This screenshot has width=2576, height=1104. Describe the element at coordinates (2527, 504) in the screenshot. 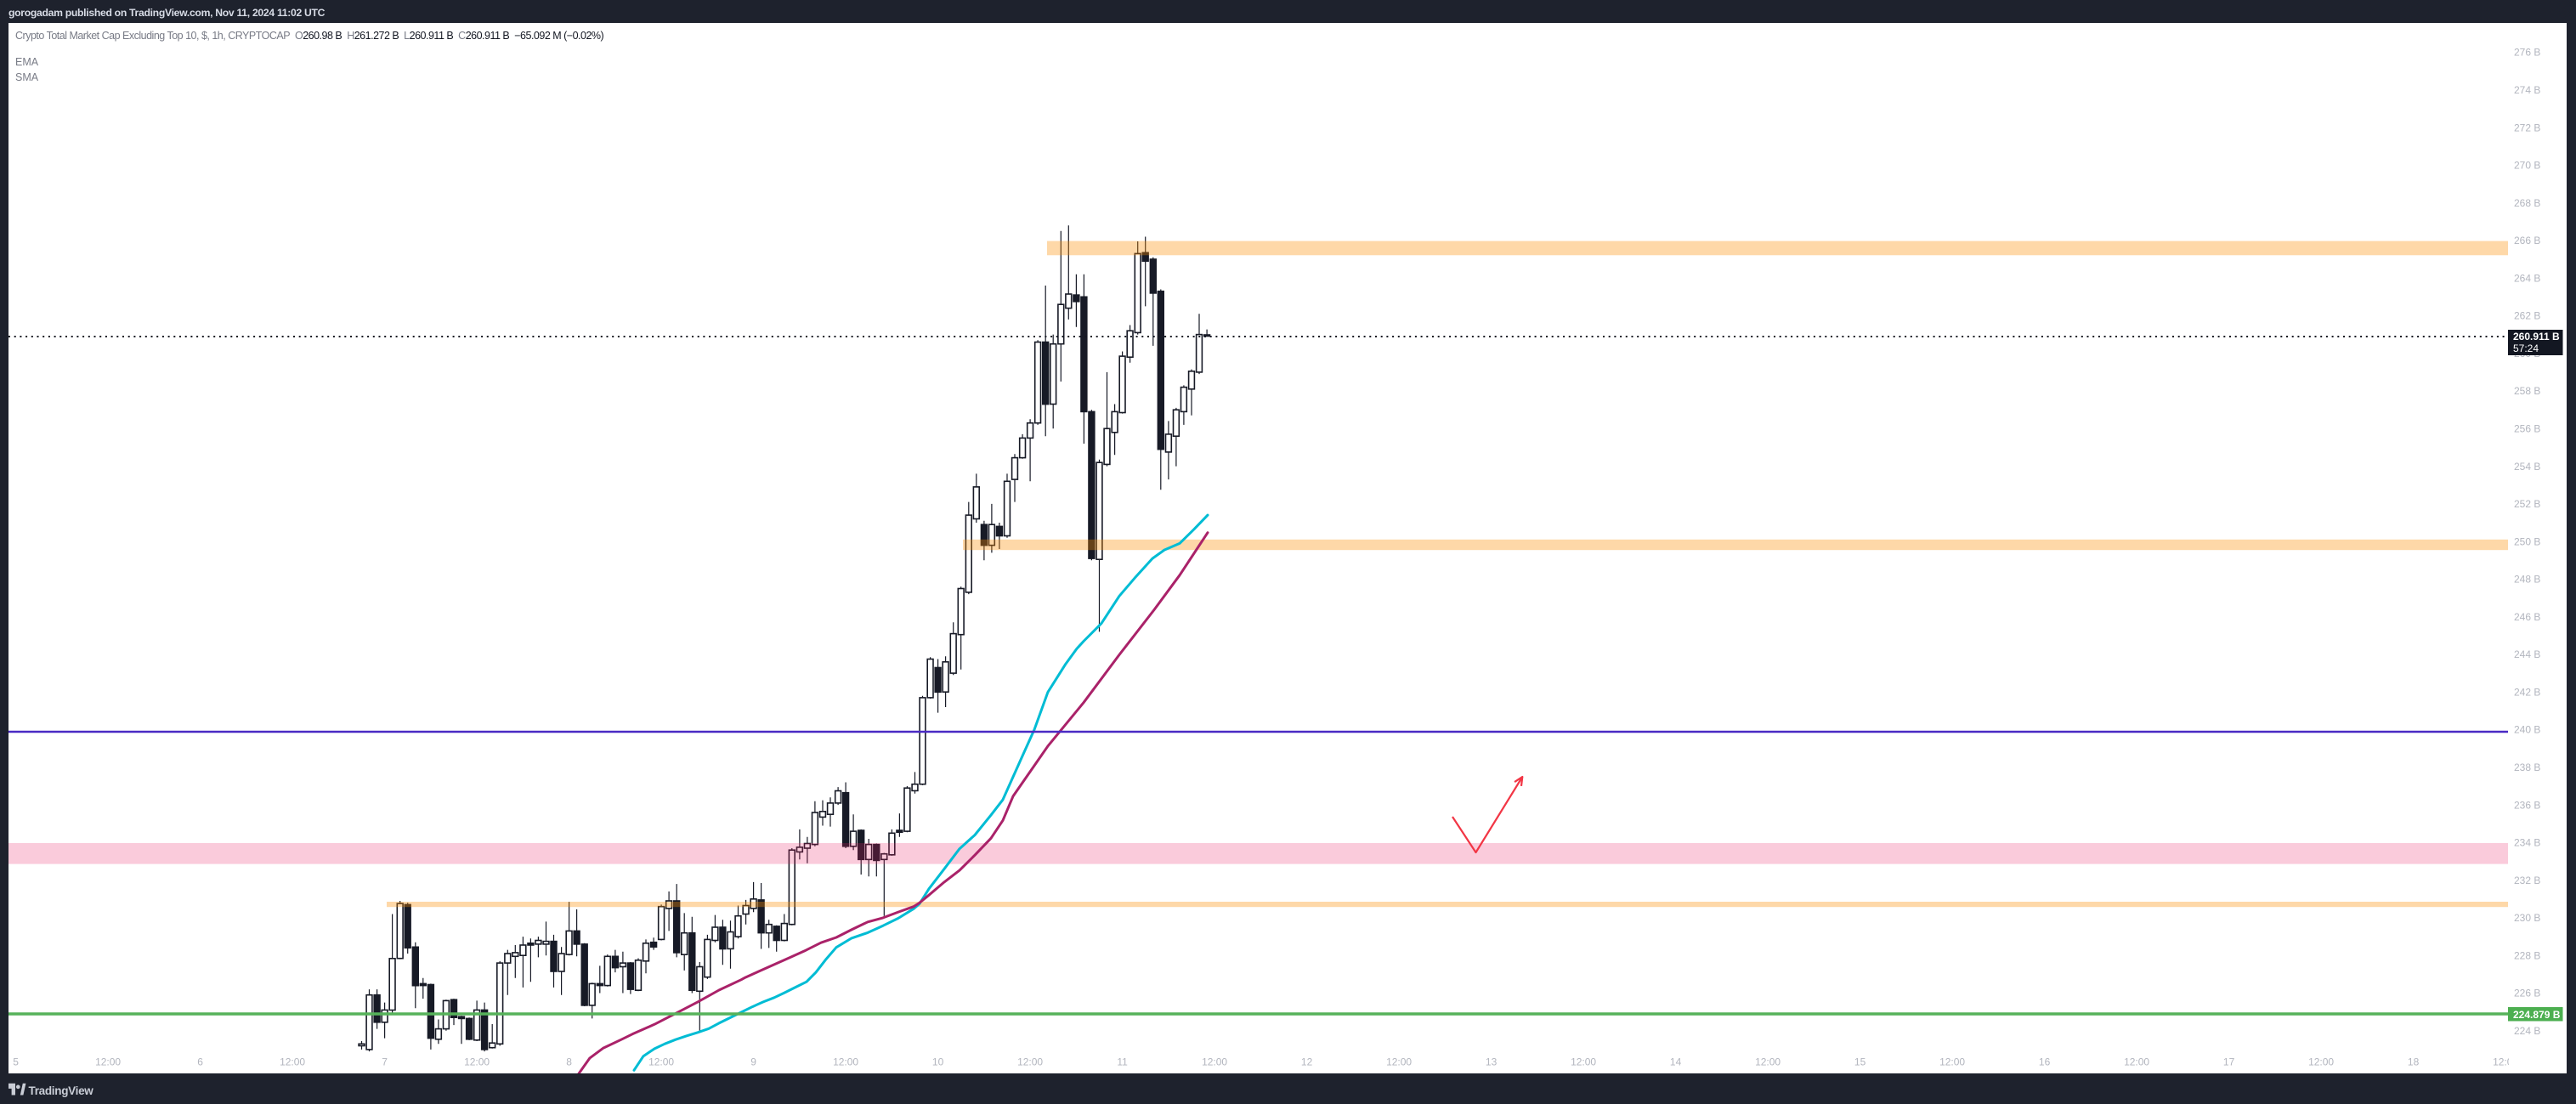

I see `svg-text: 252 B` at that location.